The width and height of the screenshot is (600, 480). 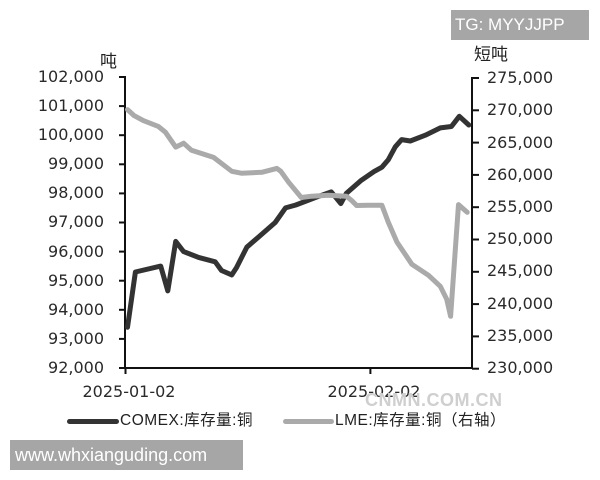 What do you see at coordinates (434, 400) in the screenshot?
I see `source-watermark: CNMN.COM.CN` at bounding box center [434, 400].